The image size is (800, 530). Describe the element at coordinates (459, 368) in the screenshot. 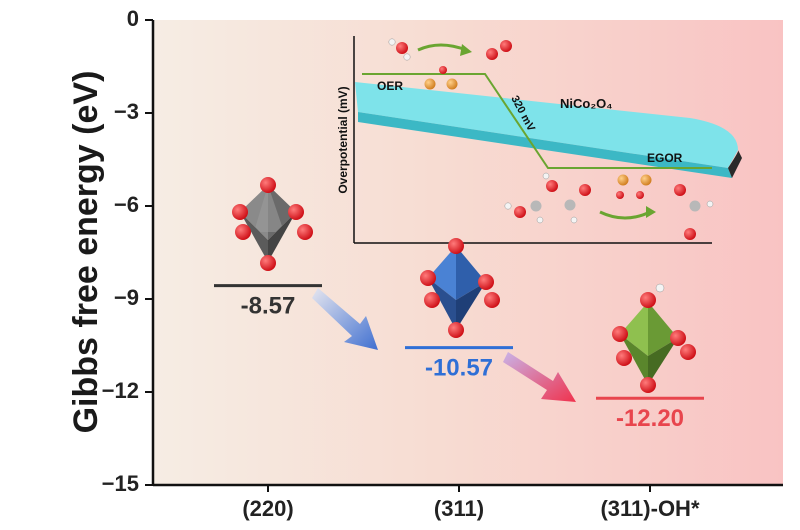

I see `energy-value-label: -10.57` at that location.